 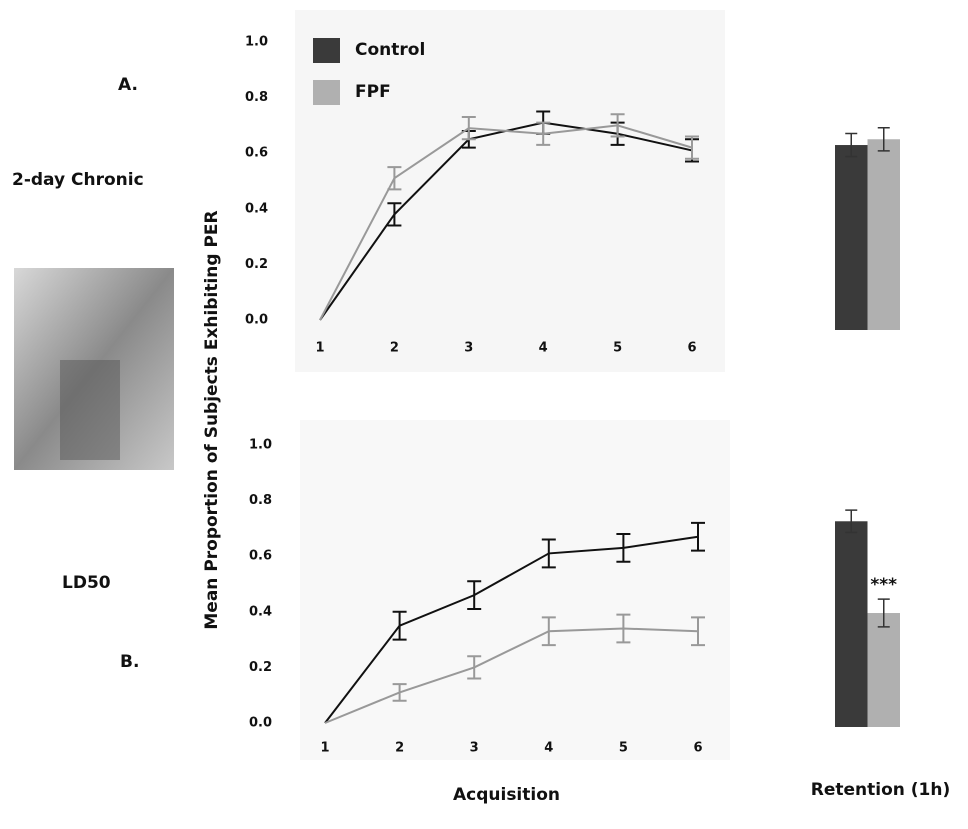 I want to click on x-axis-label: Acquisition, so click(x=506, y=795).